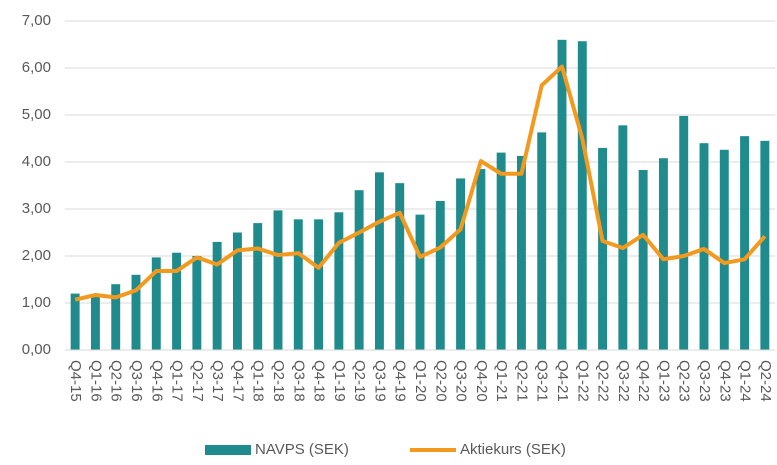 The width and height of the screenshot is (777, 465). Describe the element at coordinates (36, 20) in the screenshot. I see `y-tick-label: 7,00` at that location.